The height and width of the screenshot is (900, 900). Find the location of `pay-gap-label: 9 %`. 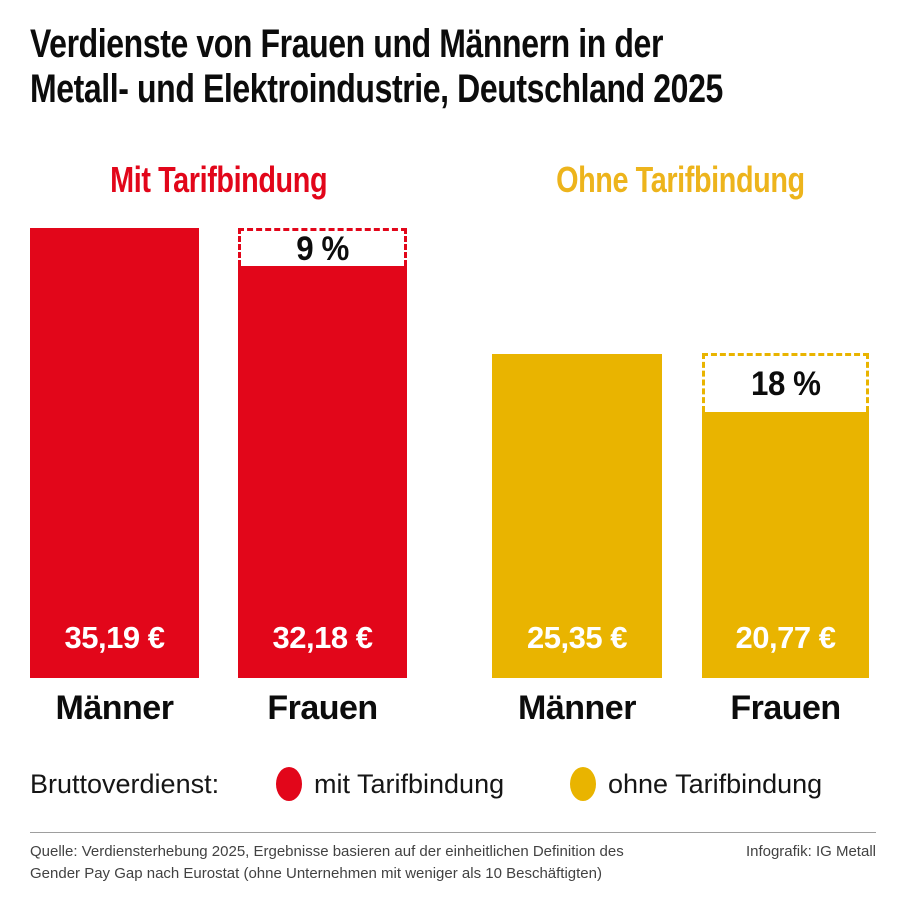

pay-gap-label: 9 % is located at coordinates (322, 248).